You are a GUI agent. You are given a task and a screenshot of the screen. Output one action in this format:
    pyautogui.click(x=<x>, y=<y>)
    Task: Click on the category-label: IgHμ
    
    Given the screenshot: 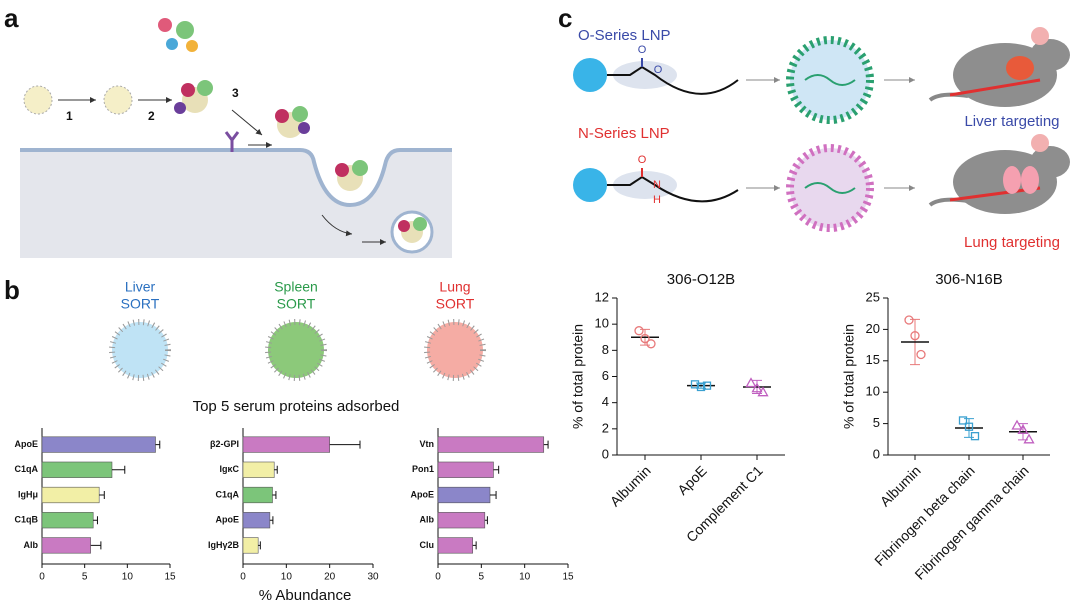 What is the action you would take?
    pyautogui.click(x=28, y=494)
    